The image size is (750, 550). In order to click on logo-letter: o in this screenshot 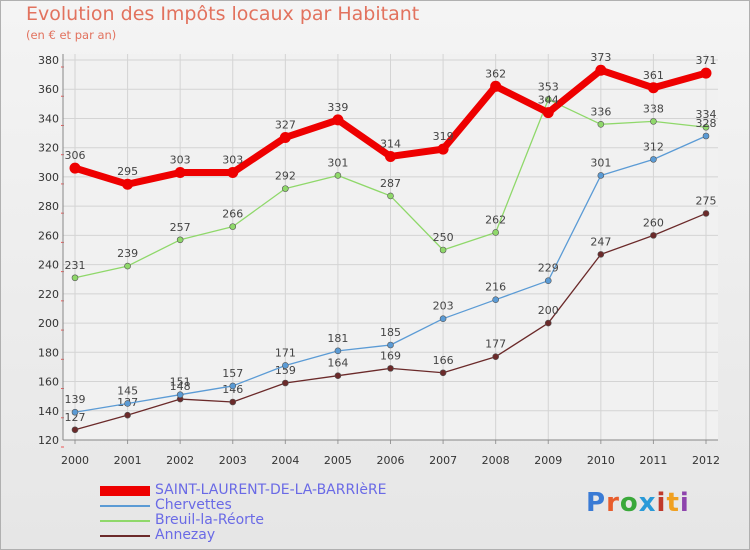, I will do `click(629, 503)`.